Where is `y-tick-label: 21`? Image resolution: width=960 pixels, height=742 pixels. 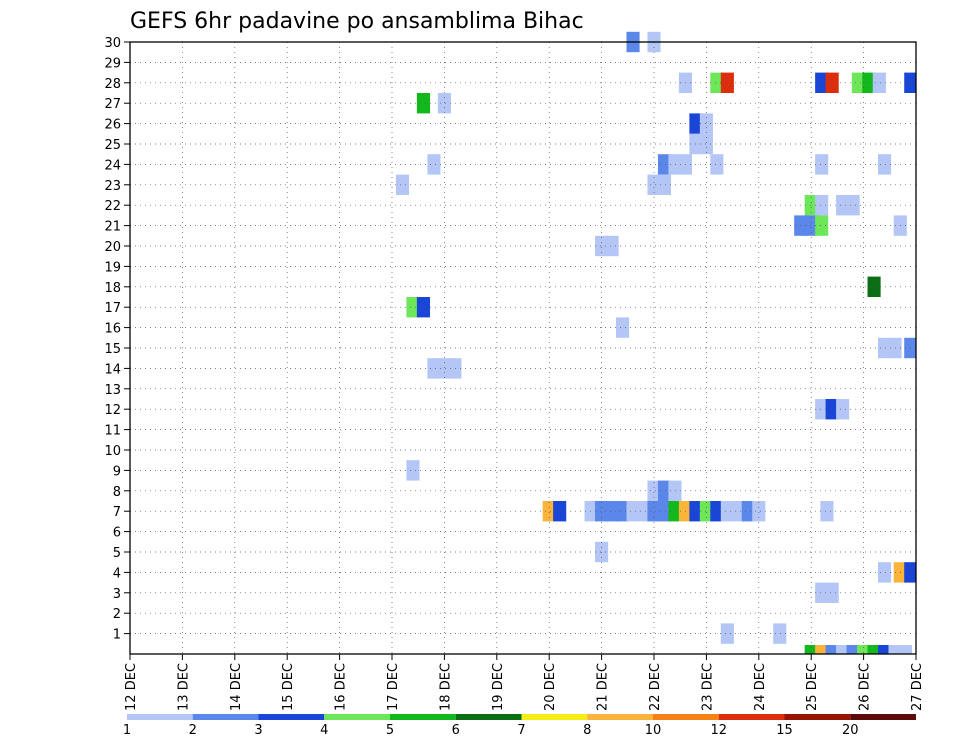
y-tick-label: 21 is located at coordinates (112, 227).